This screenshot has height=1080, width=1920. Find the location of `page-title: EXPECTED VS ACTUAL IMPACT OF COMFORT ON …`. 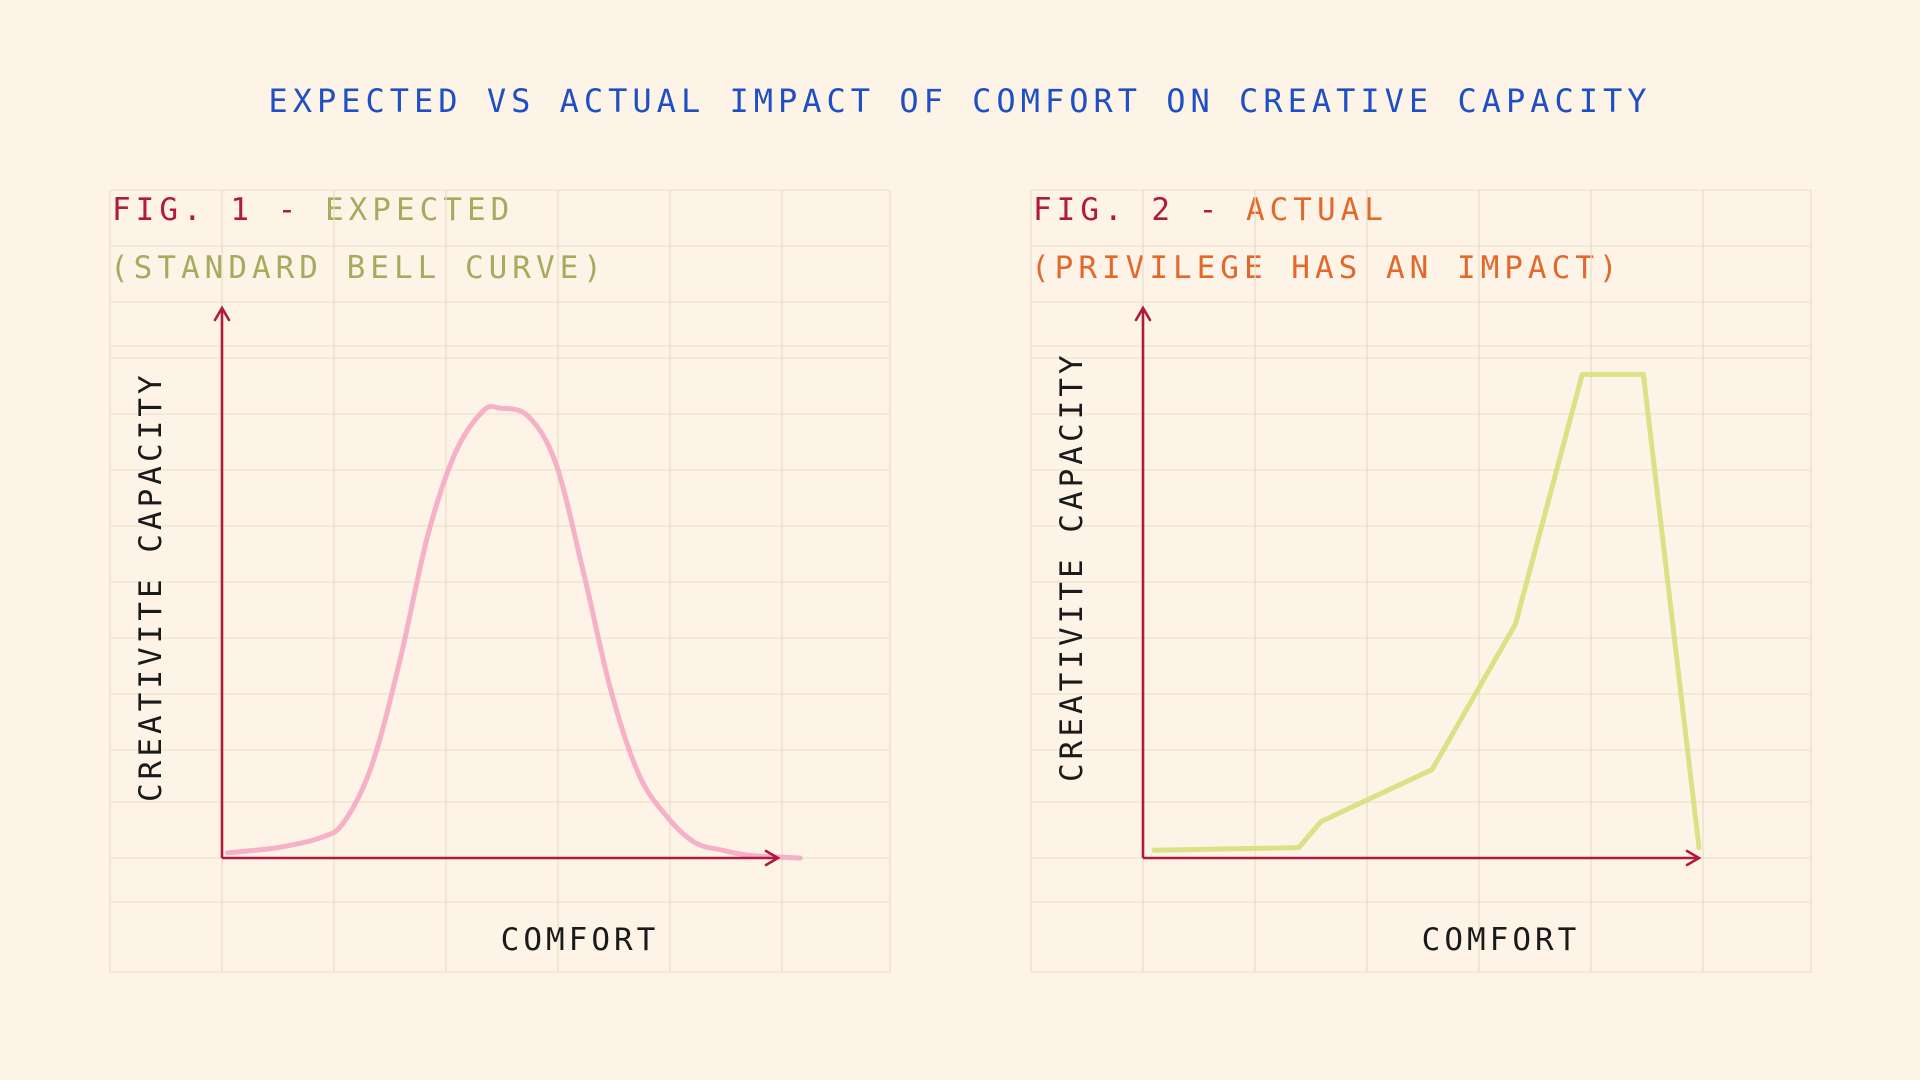

page-title: EXPECTED VS ACTUAL IMPACT OF COMFORT ON … is located at coordinates (960, 101).